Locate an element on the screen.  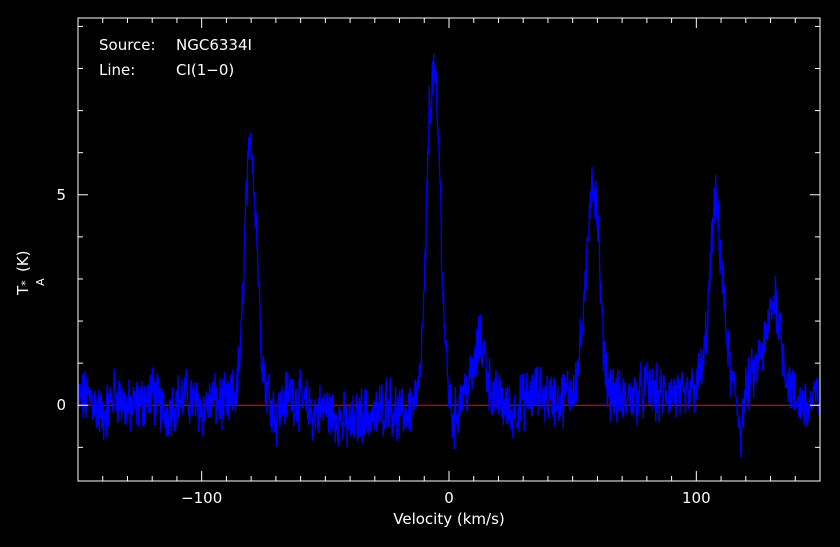
x-tick-label: 0 is located at coordinates (449, 498).